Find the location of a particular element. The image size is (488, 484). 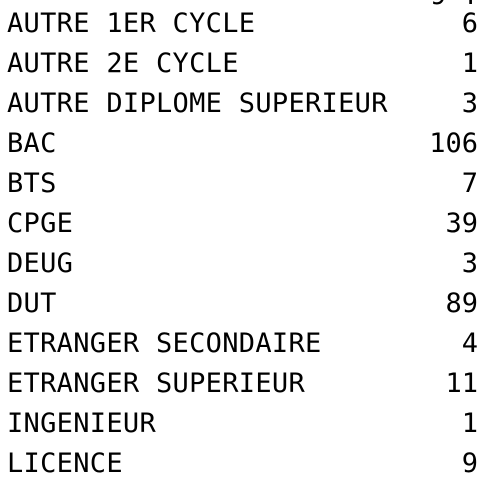

row-count: 6 is located at coordinates (469, 23).